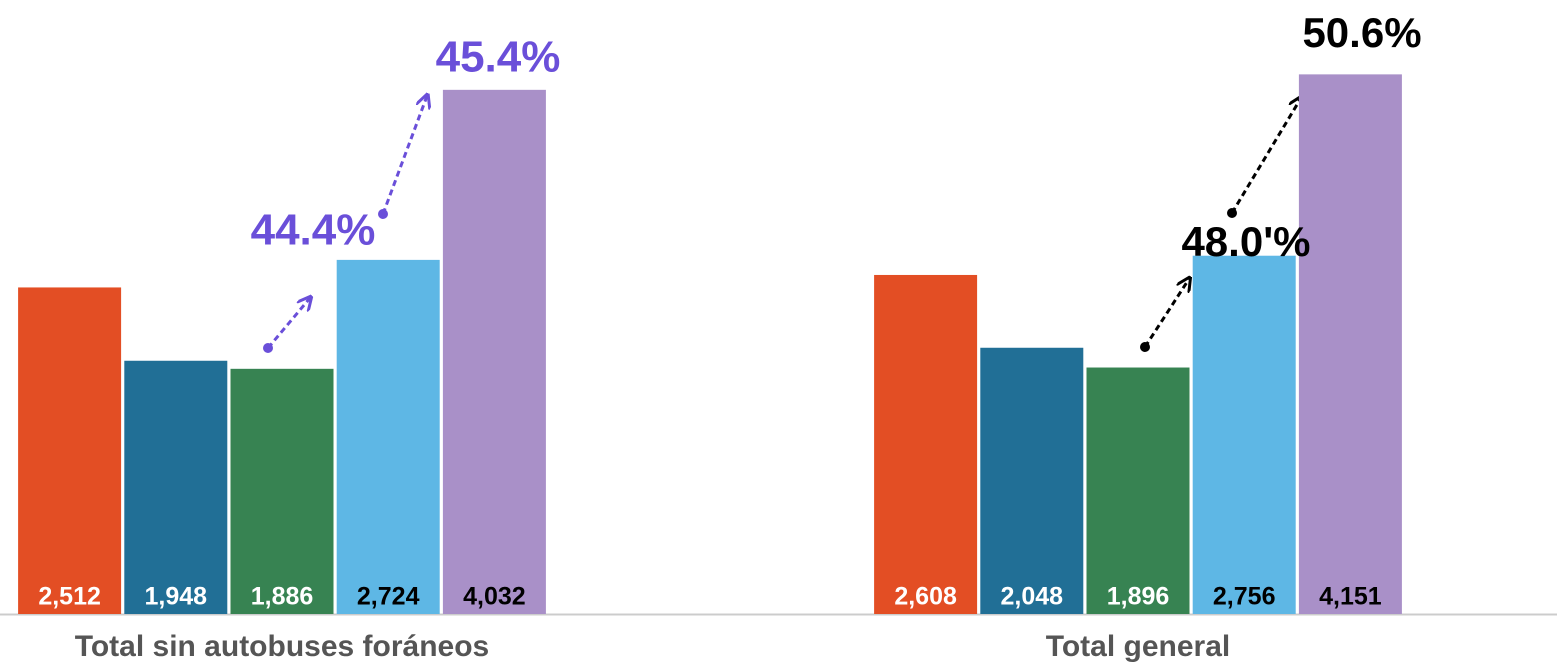  I want to click on value-label: 1,948, so click(176, 597).